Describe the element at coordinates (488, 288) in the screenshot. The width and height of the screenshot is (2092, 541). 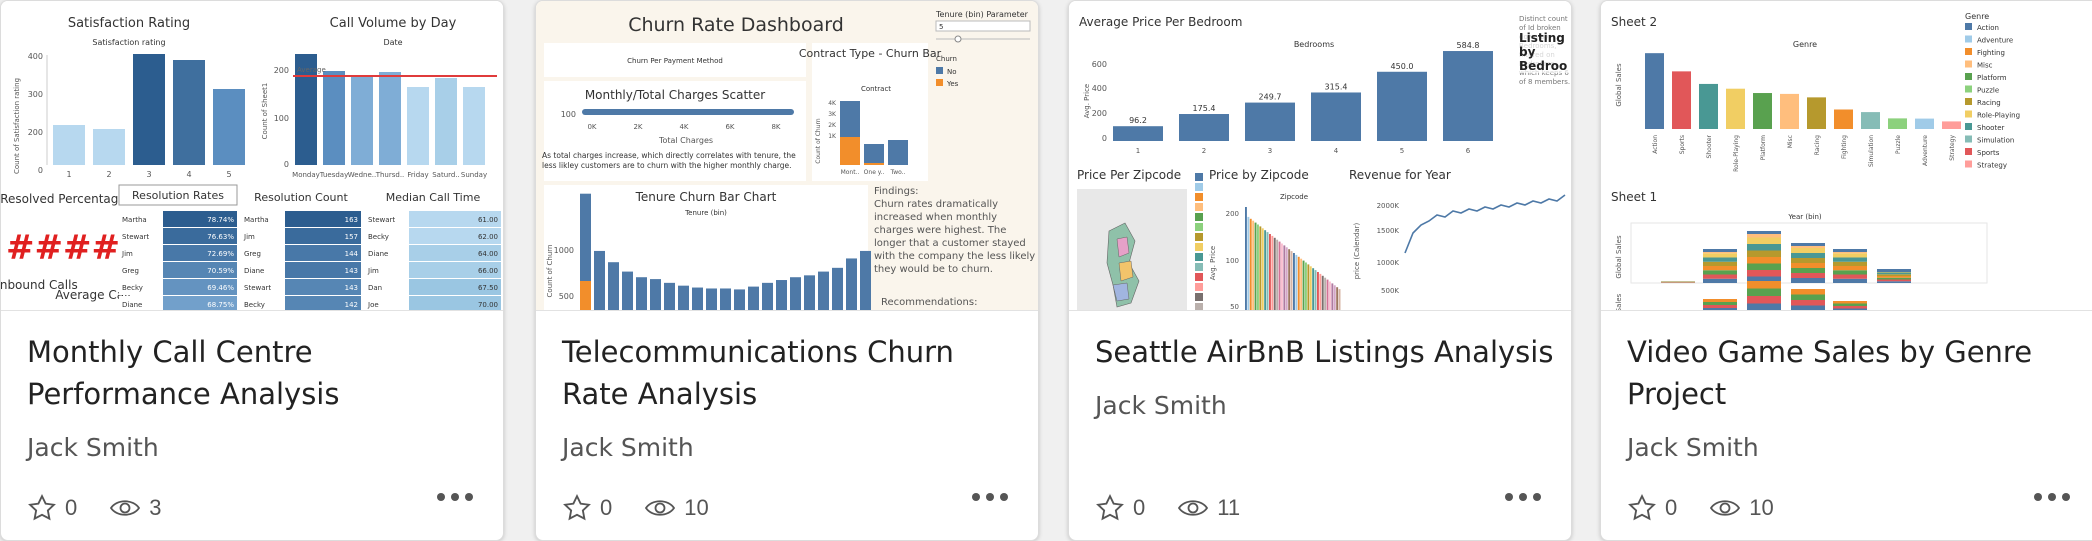
I see `table-value: 67.50` at that location.